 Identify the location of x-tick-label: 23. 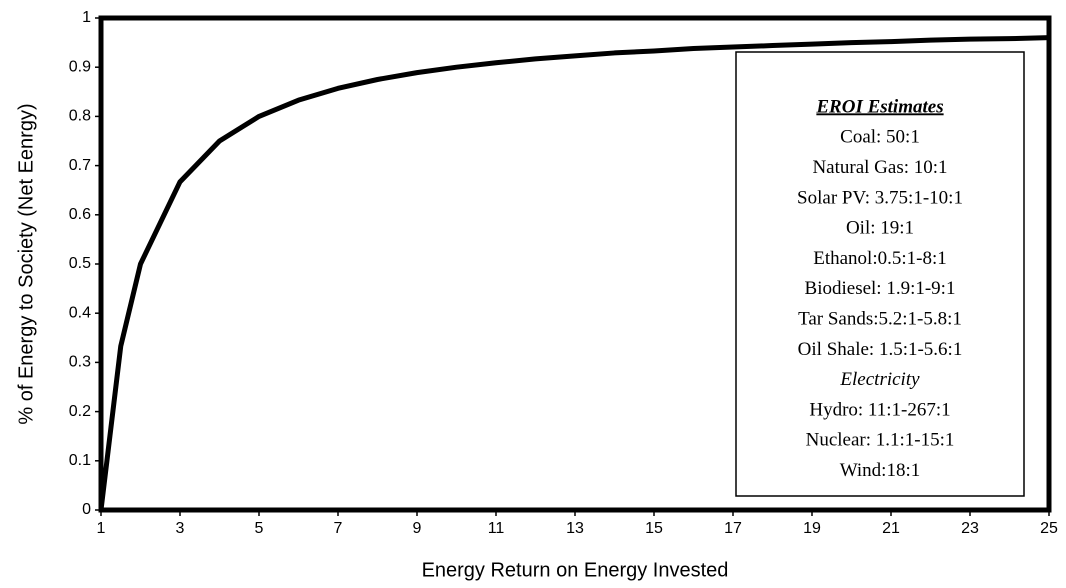
(970, 528).